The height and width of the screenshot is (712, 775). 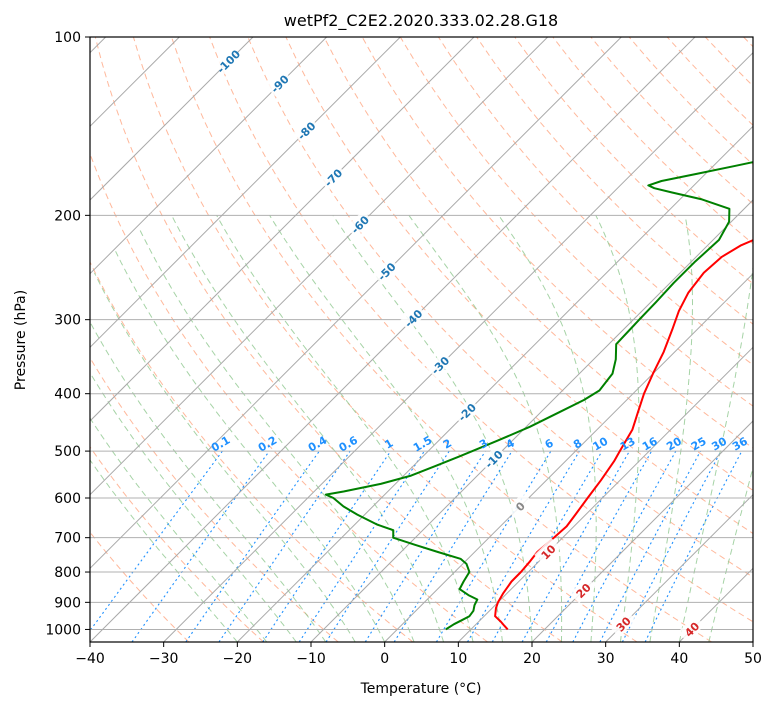 I want to click on x-tick-label: 30, so click(x=606, y=659).